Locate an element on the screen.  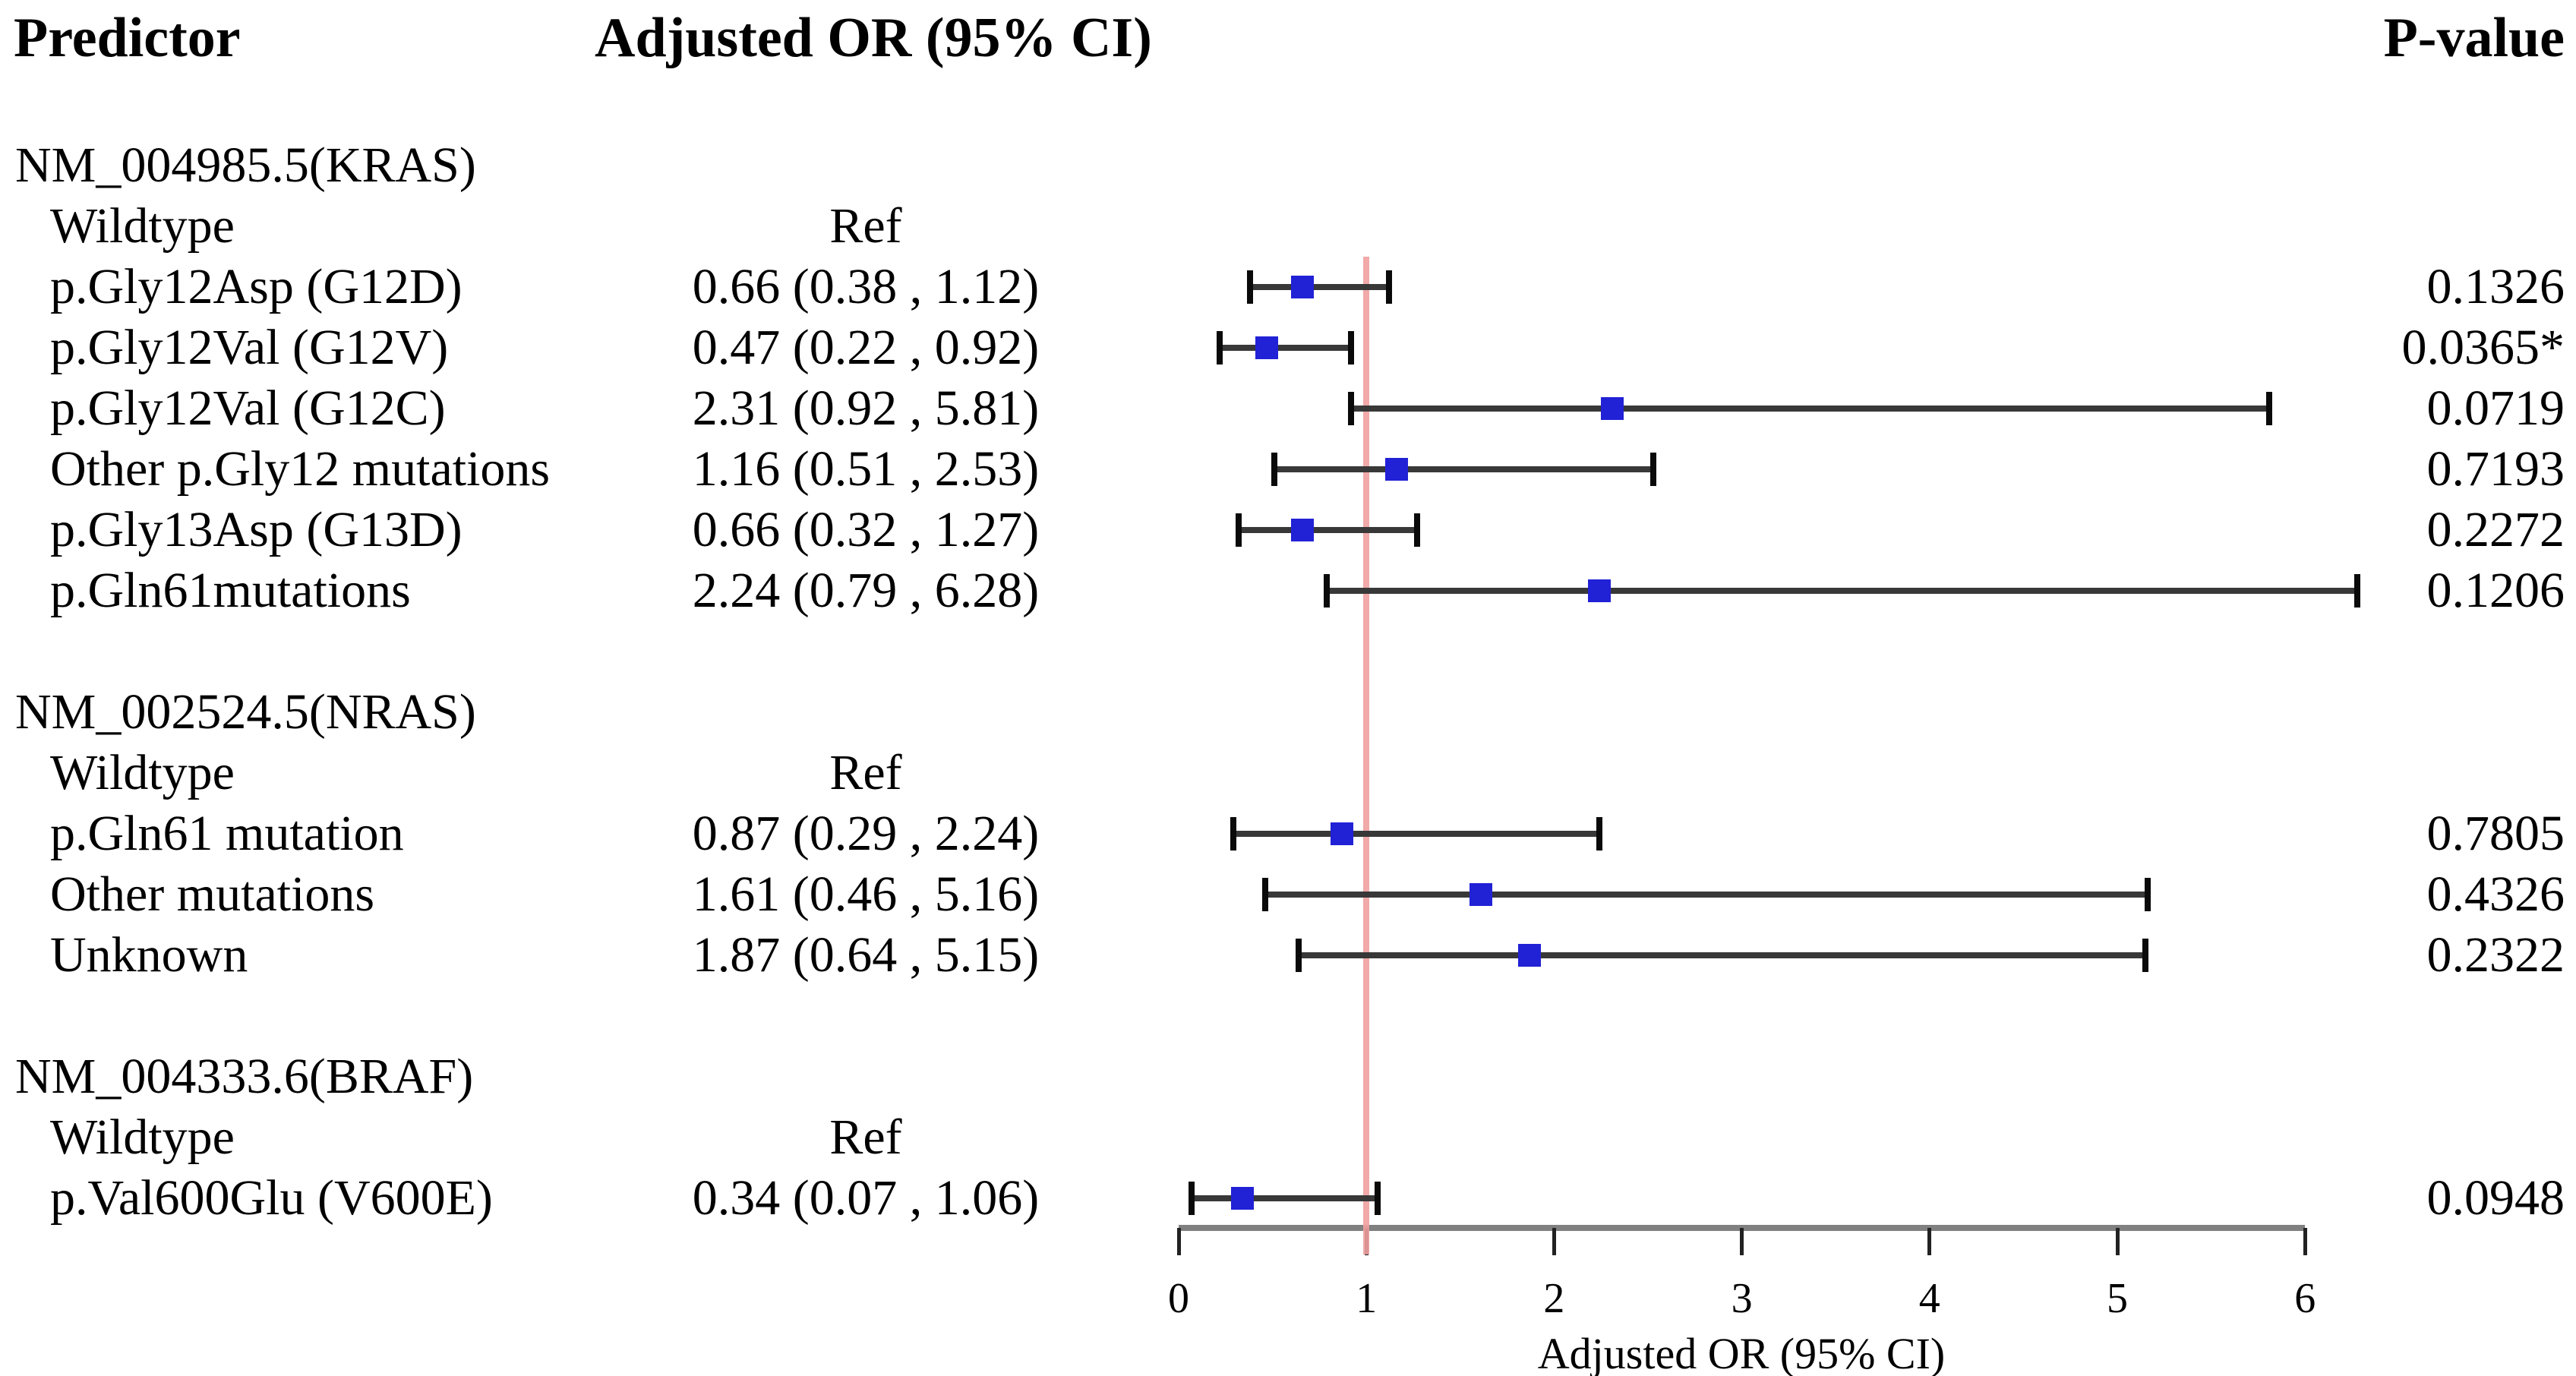
or-ci-value: 1.61 (0.46 , 5.16) is located at coordinates (866, 894).